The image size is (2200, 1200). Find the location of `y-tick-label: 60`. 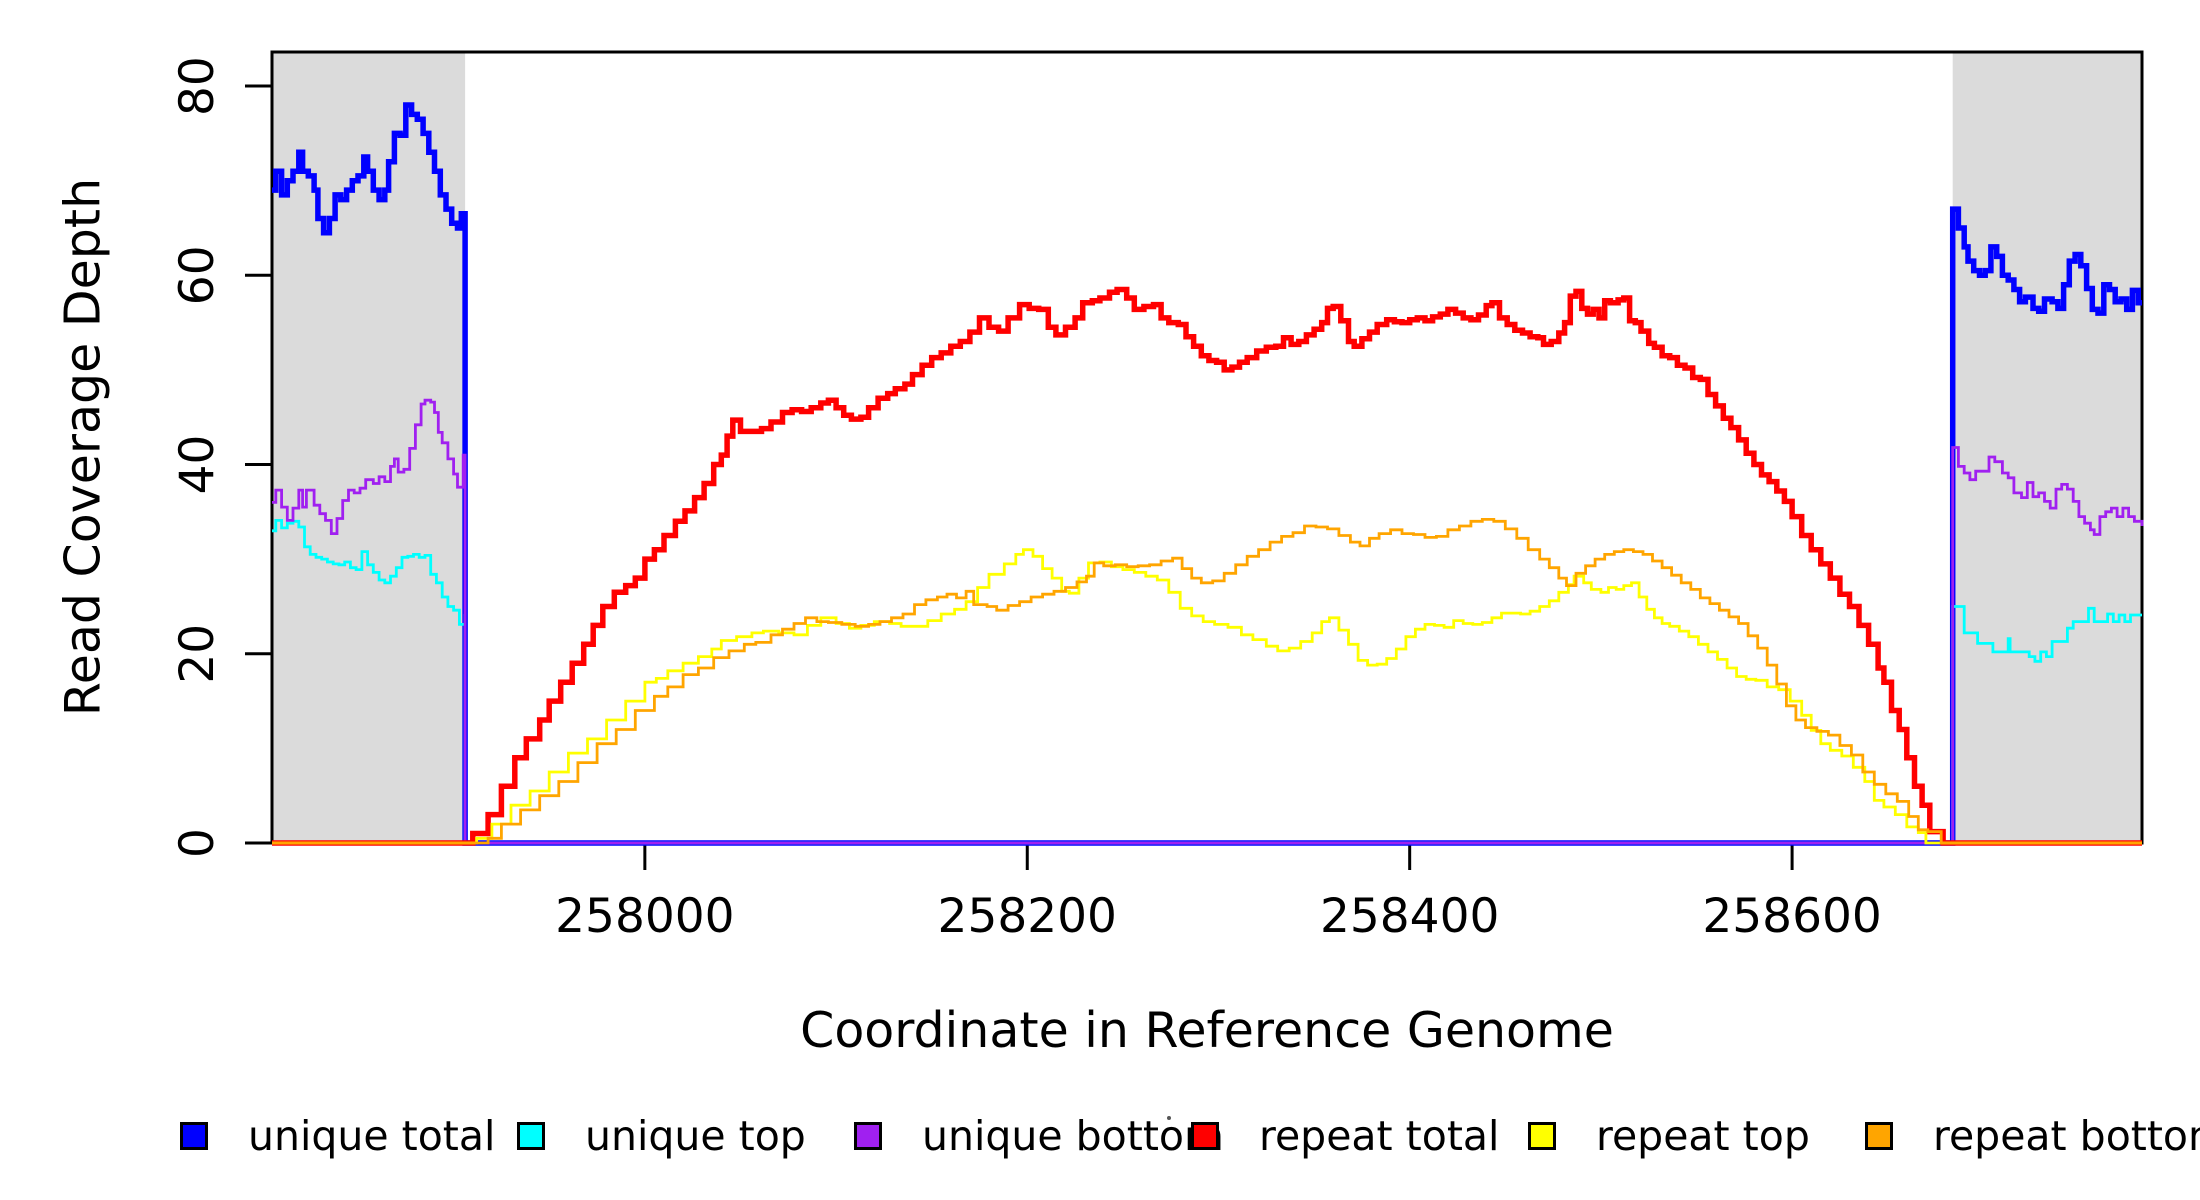

y-tick-label: 60 is located at coordinates (197, 275).